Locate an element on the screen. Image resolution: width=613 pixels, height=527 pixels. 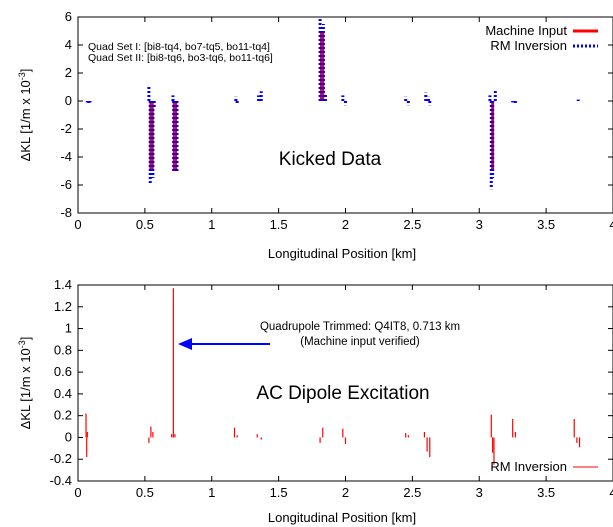
annotation-line-1: Quadrupole Trimmed: Q4IT8, 0.713 km is located at coordinates (360, 327).